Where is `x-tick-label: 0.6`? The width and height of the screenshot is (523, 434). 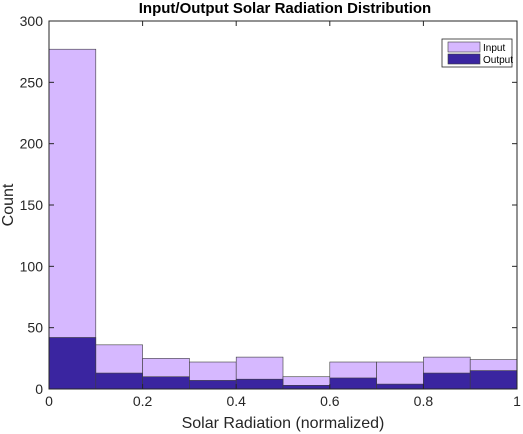
x-tick-label: 0.6 is located at coordinates (330, 401).